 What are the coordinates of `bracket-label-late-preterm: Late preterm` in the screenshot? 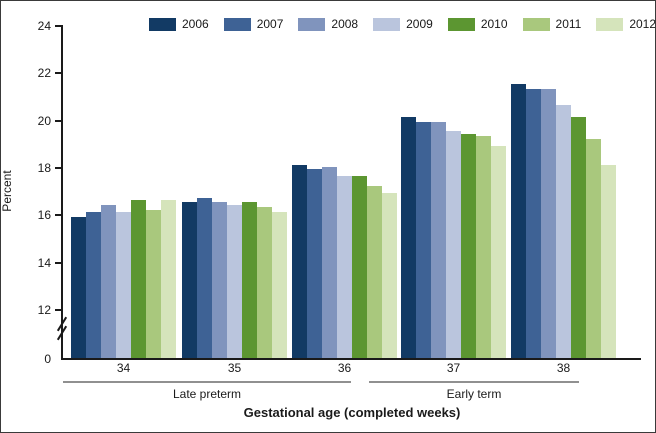 It's located at (207, 394).